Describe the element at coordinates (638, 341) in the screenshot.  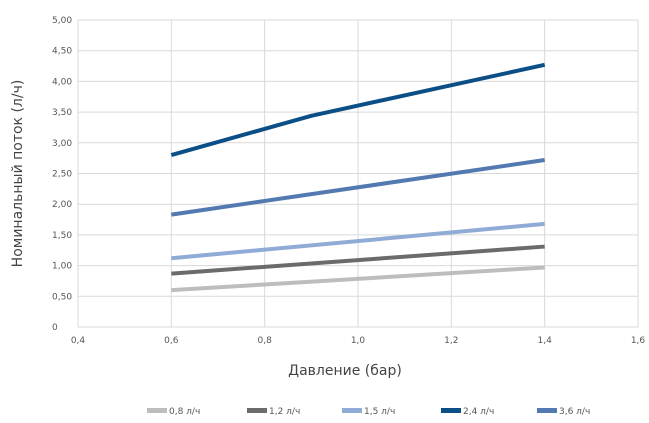
I see `x-tick-label: 1,6` at that location.